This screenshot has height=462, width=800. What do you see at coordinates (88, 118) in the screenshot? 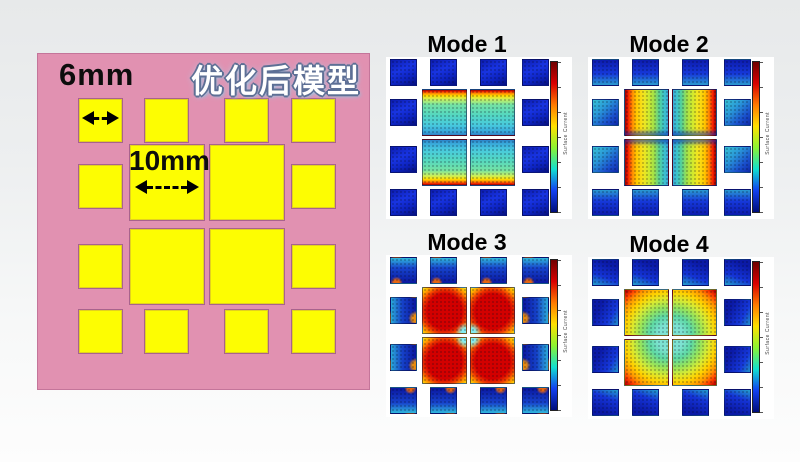
I see `arrowhead-left-icon` at bounding box center [88, 118].